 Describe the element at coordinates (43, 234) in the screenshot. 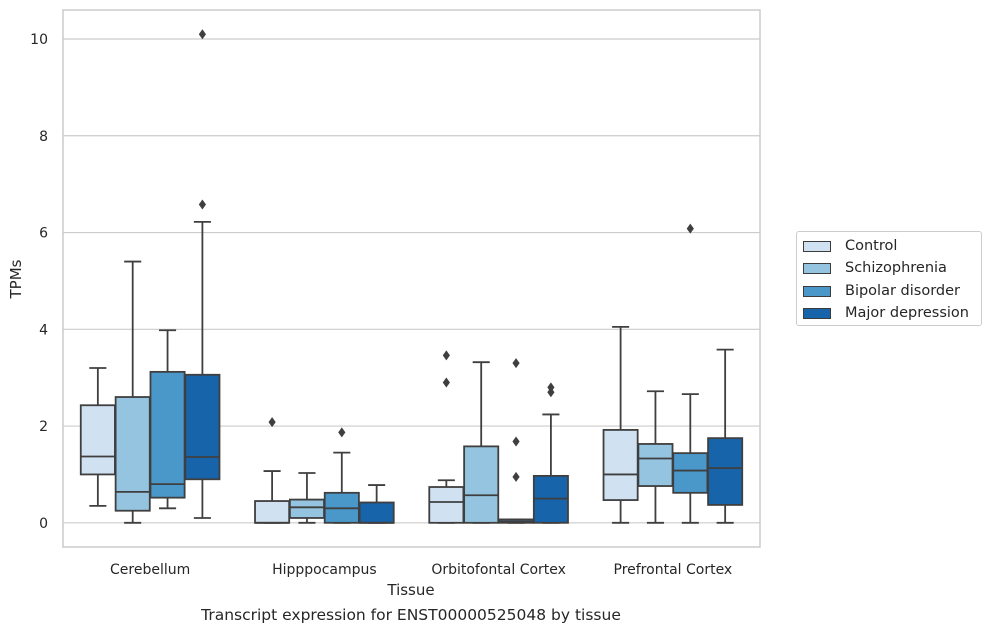

I see `y-tick-label-6: 6` at that location.